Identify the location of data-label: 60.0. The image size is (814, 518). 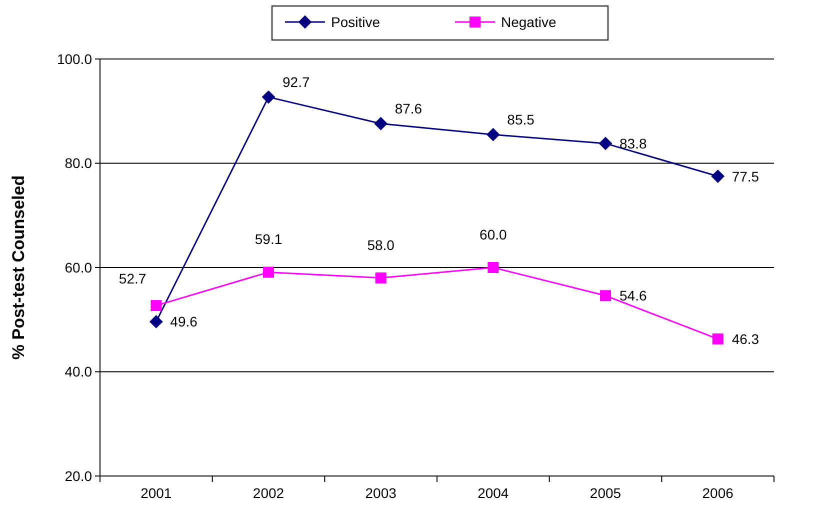
(494, 234).